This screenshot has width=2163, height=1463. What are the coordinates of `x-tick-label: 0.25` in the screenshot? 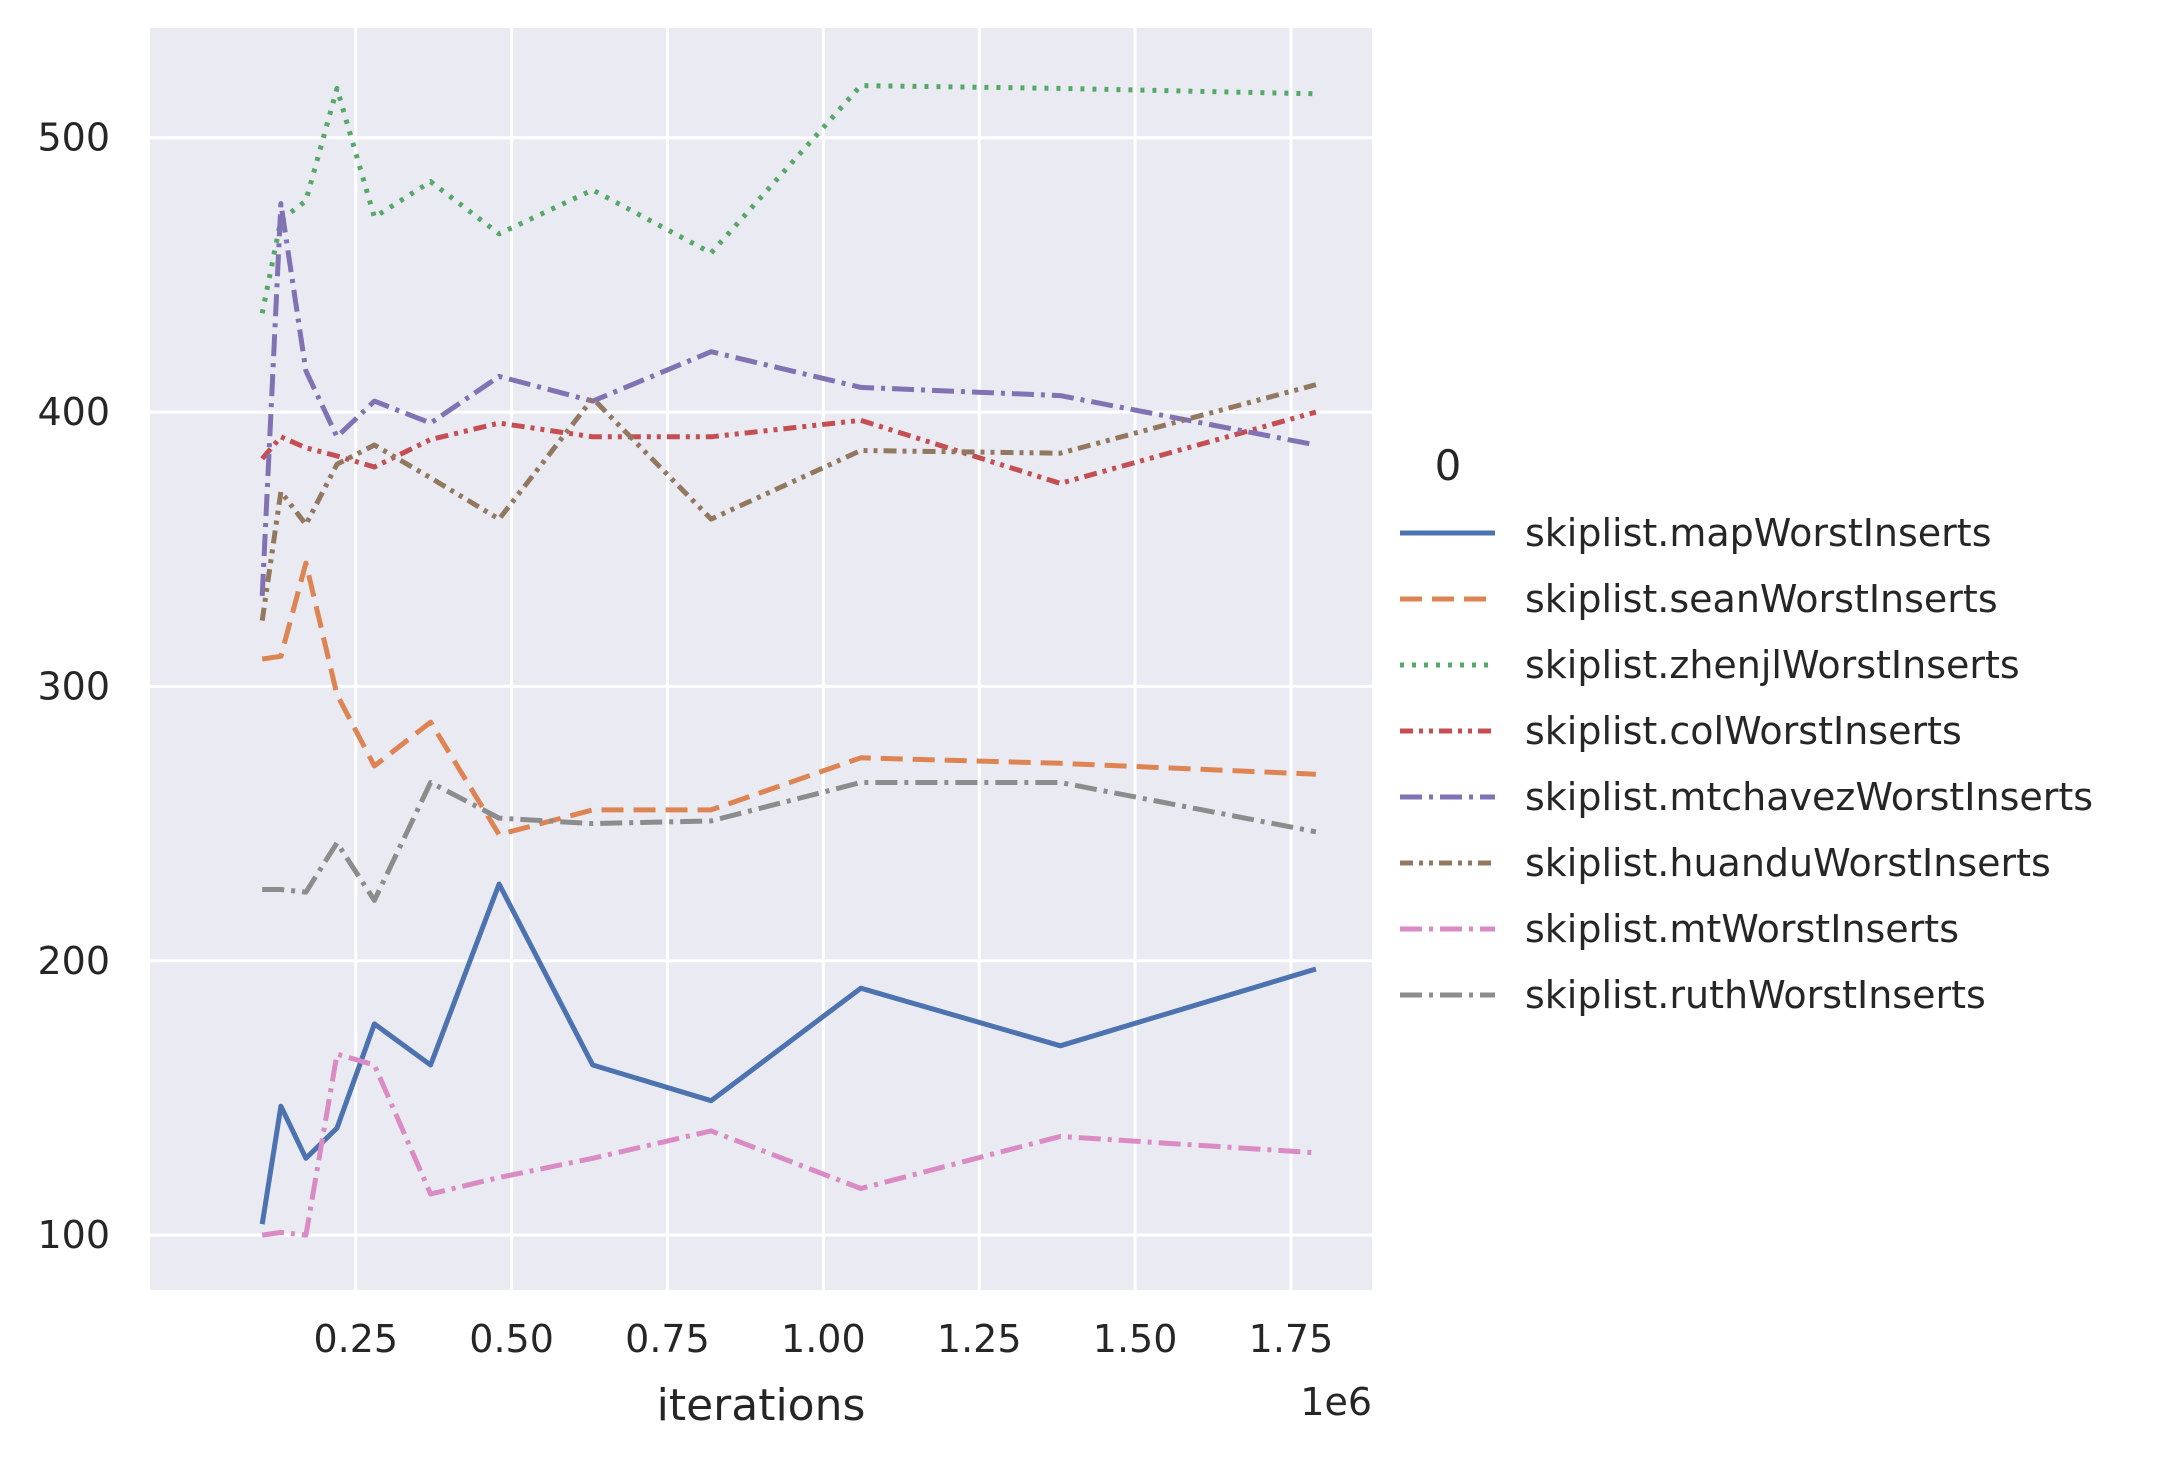 It's located at (355, 1339).